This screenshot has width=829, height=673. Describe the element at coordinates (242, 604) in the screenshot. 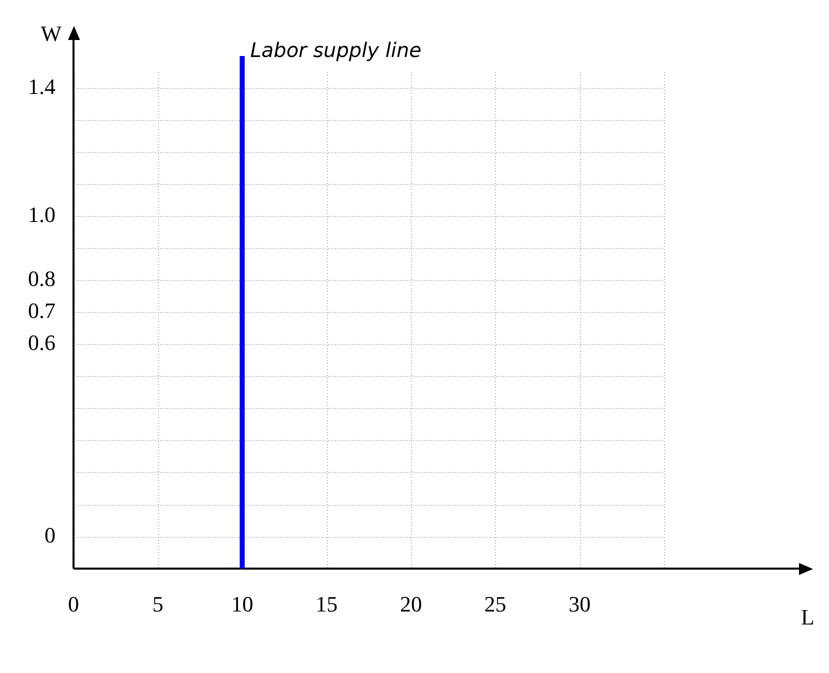

I see `x-tick-label: 10` at that location.